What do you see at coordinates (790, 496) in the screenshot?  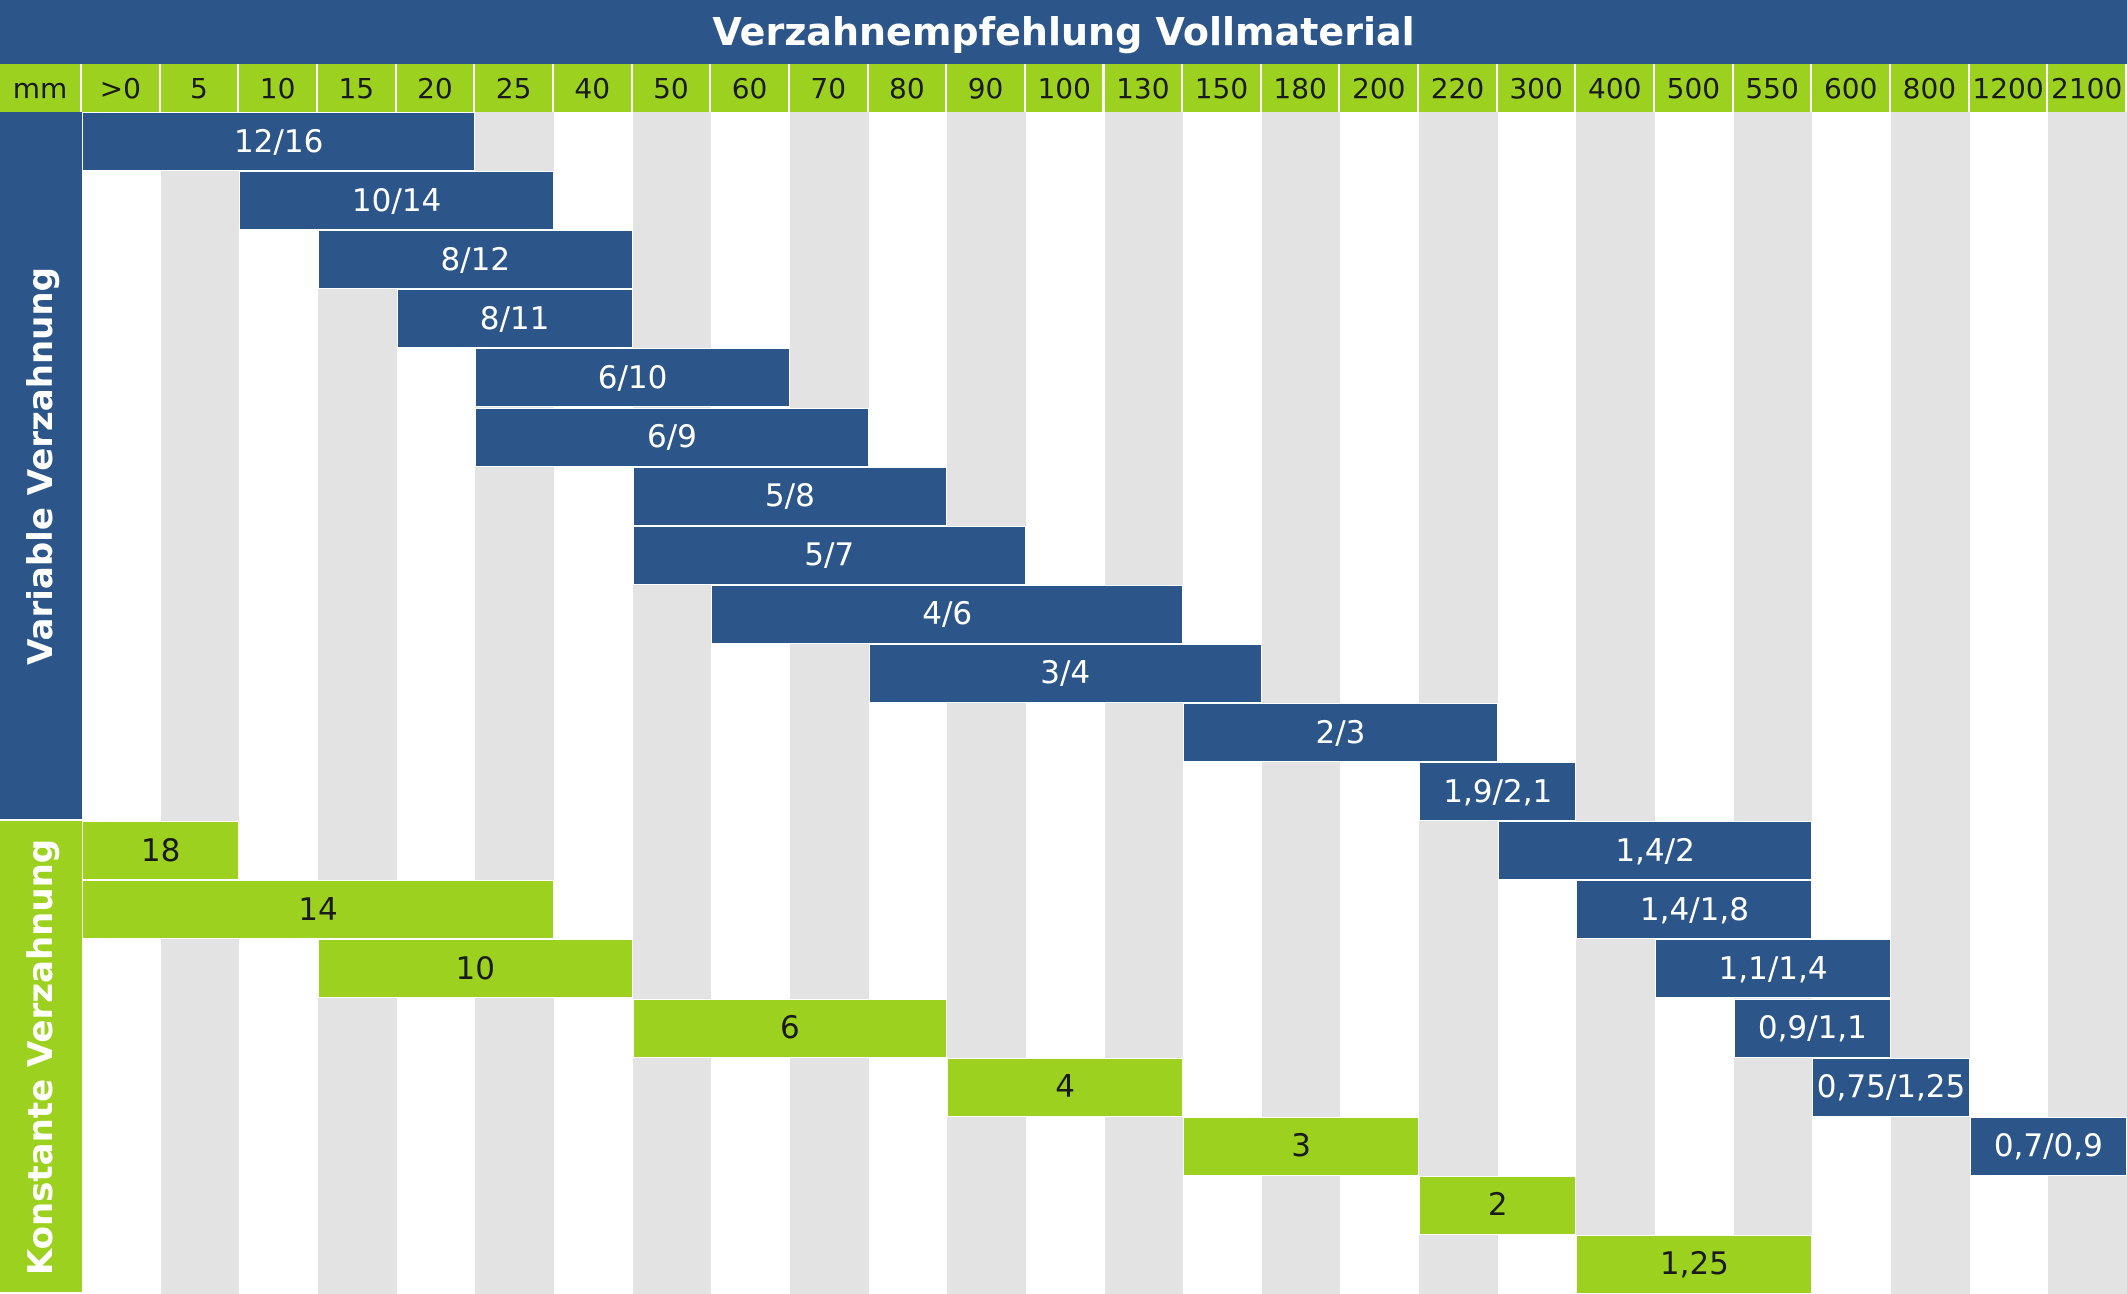 I see `variable-bar: 5/8` at bounding box center [790, 496].